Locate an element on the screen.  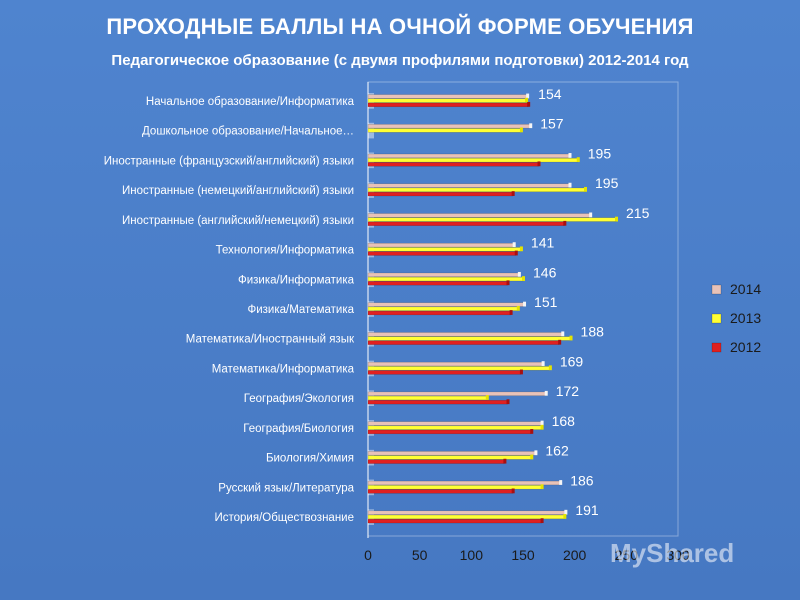
category-label: Русский язык/Литература is located at coordinates (286, 488).